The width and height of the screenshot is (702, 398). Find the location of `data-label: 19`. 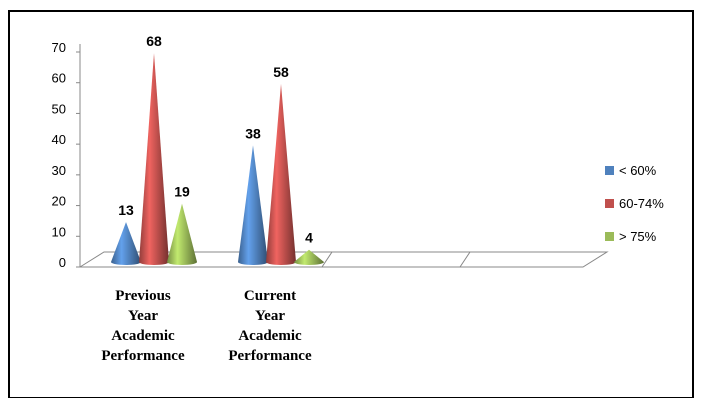

data-label: 19 is located at coordinates (182, 192).